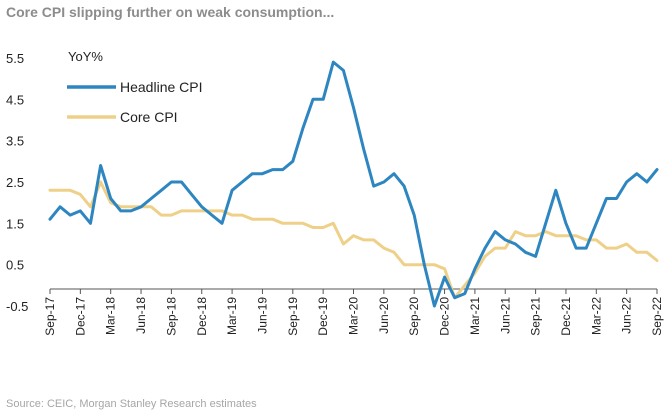 Image resolution: width=668 pixels, height=410 pixels. What do you see at coordinates (15, 223) in the screenshot?
I see `y-tick-label: 1.5` at bounding box center [15, 223].